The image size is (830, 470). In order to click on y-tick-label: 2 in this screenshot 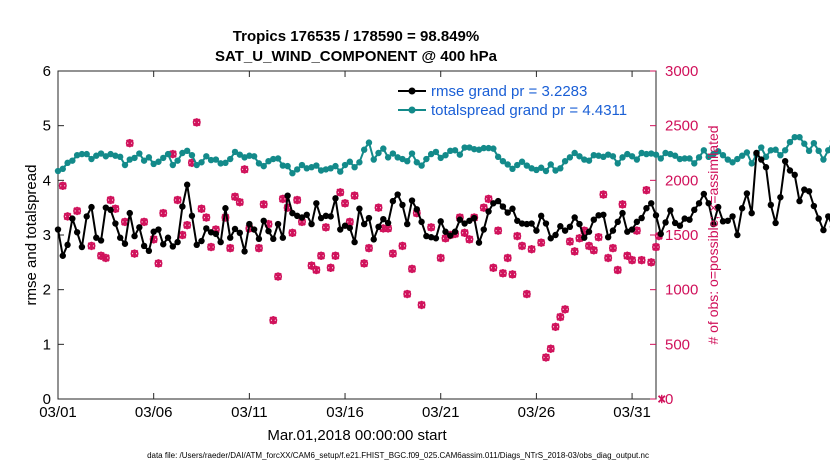, I will do `click(47, 290)`.